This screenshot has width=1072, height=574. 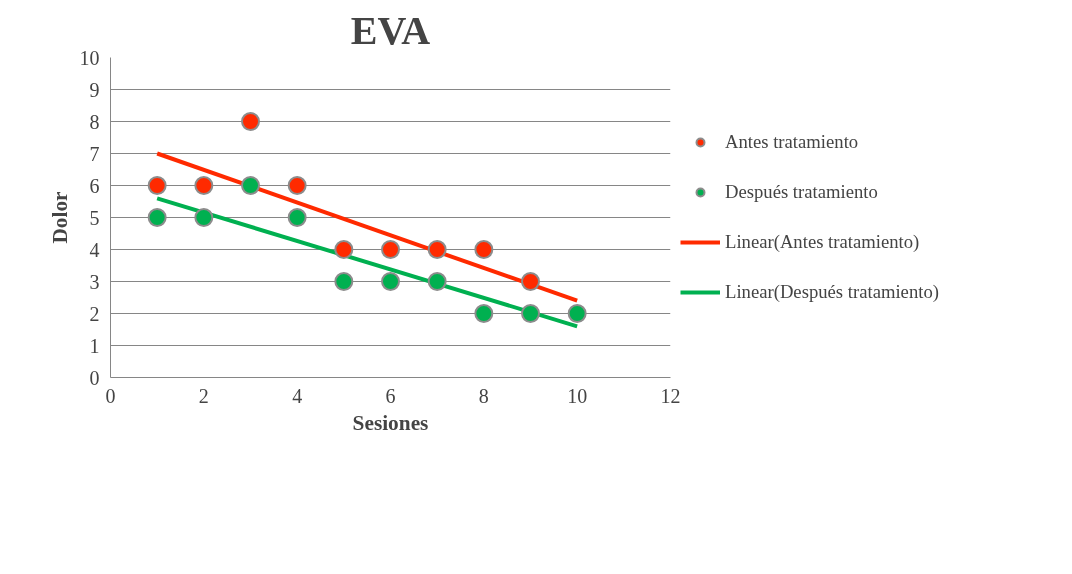 I want to click on y-tick-label: 3, so click(x=94, y=281).